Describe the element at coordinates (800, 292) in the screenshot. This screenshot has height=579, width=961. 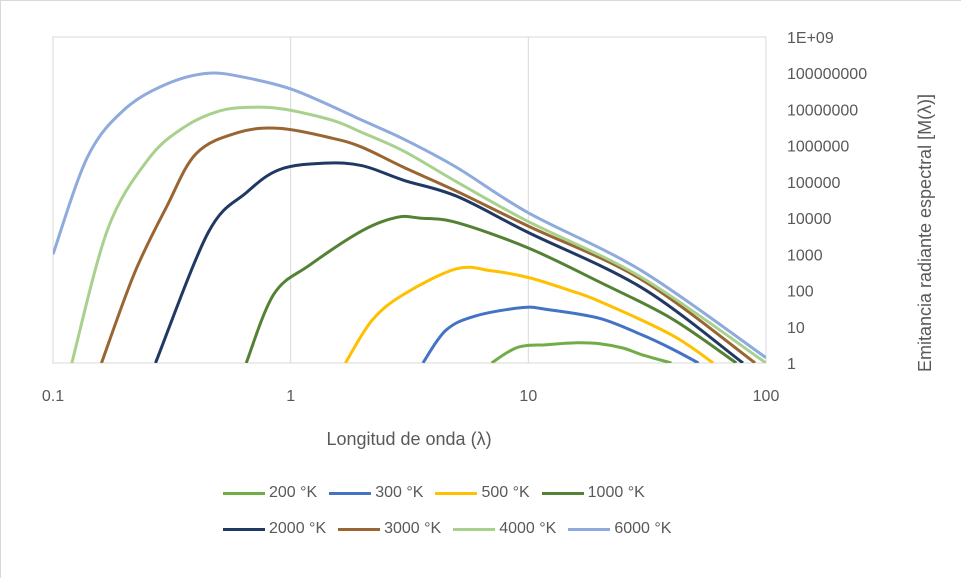
I see `y-tick-label: 100` at that location.